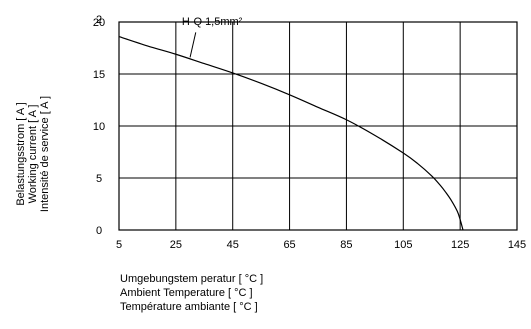  I want to click on x-tick-label: 5, so click(119, 245).